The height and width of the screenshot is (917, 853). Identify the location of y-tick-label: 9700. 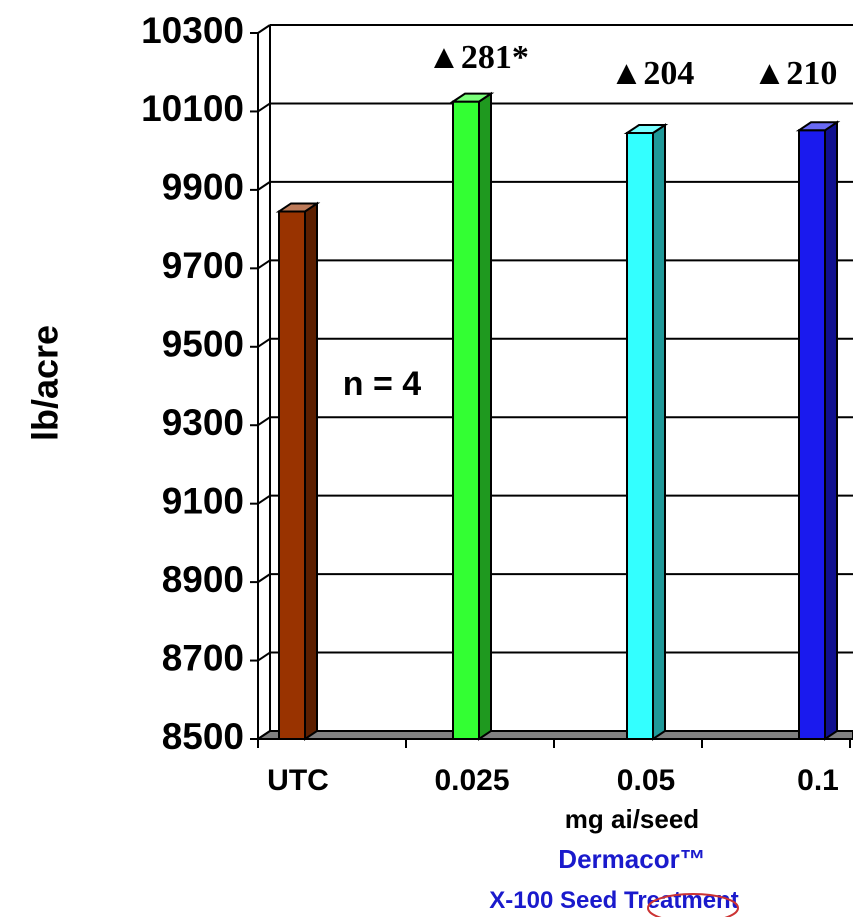
(203, 265).